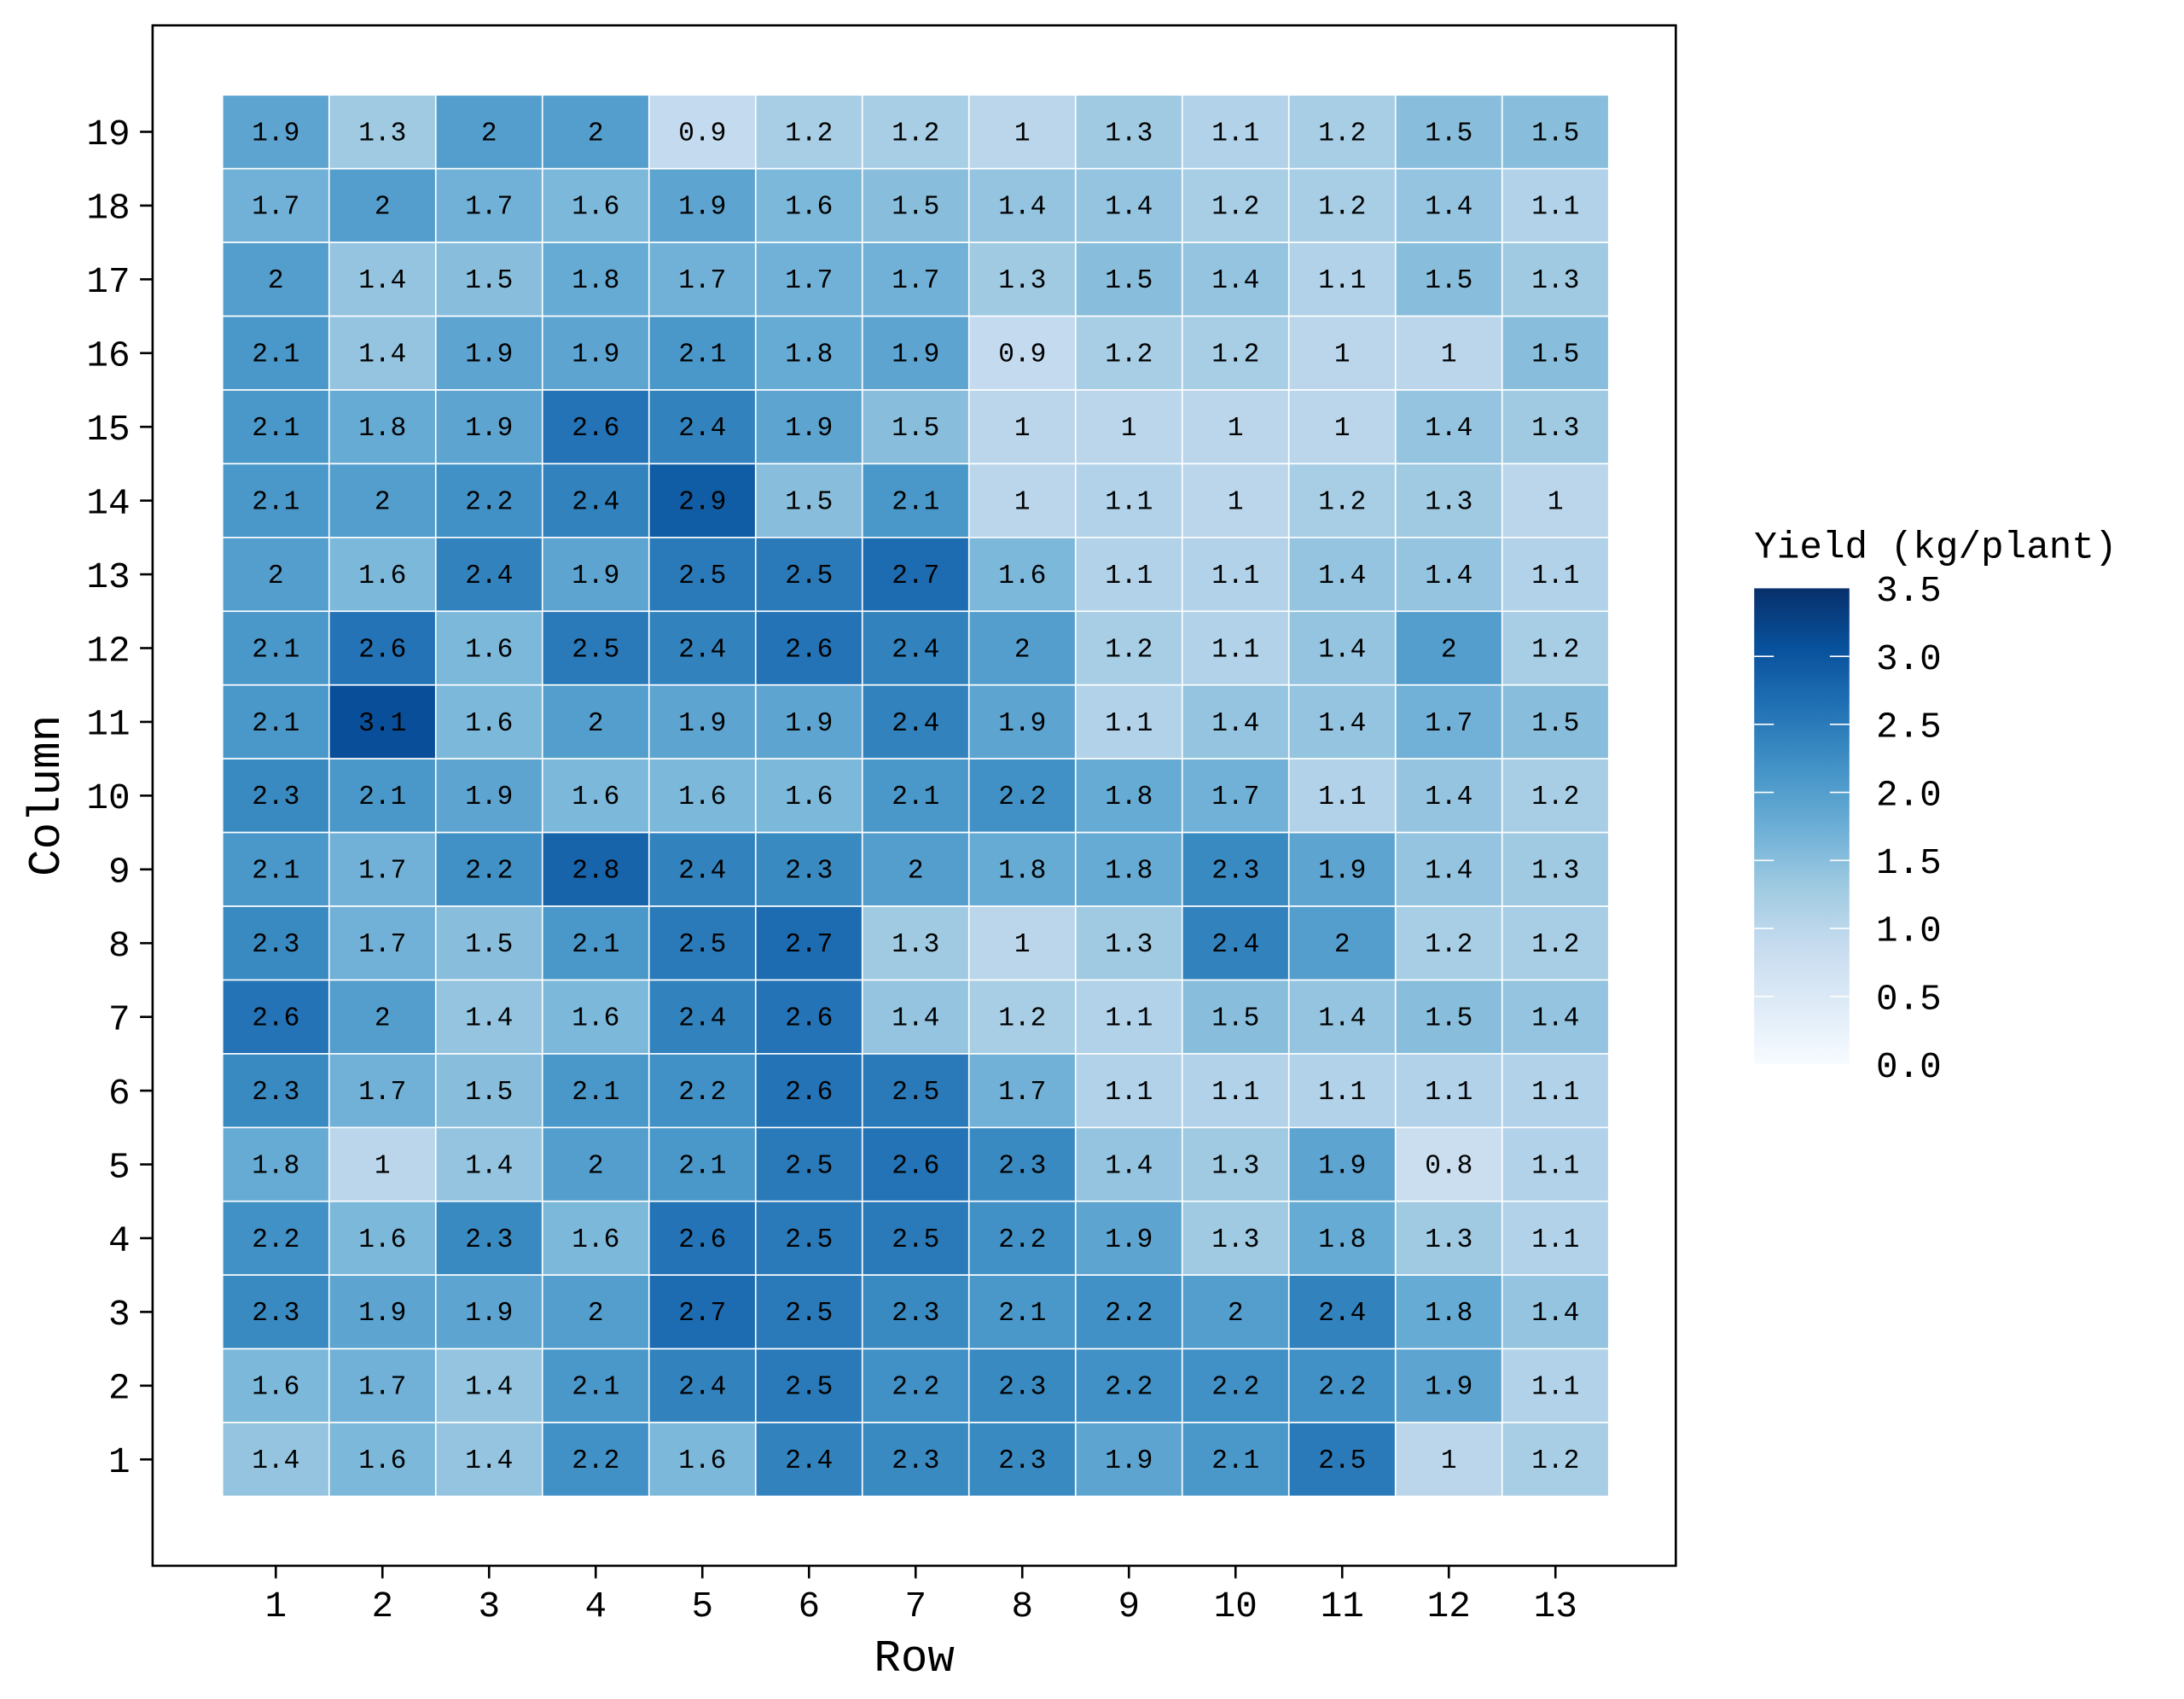 The image size is (2184, 1699). I want to click on y-tick-label: 17, so click(108, 282).